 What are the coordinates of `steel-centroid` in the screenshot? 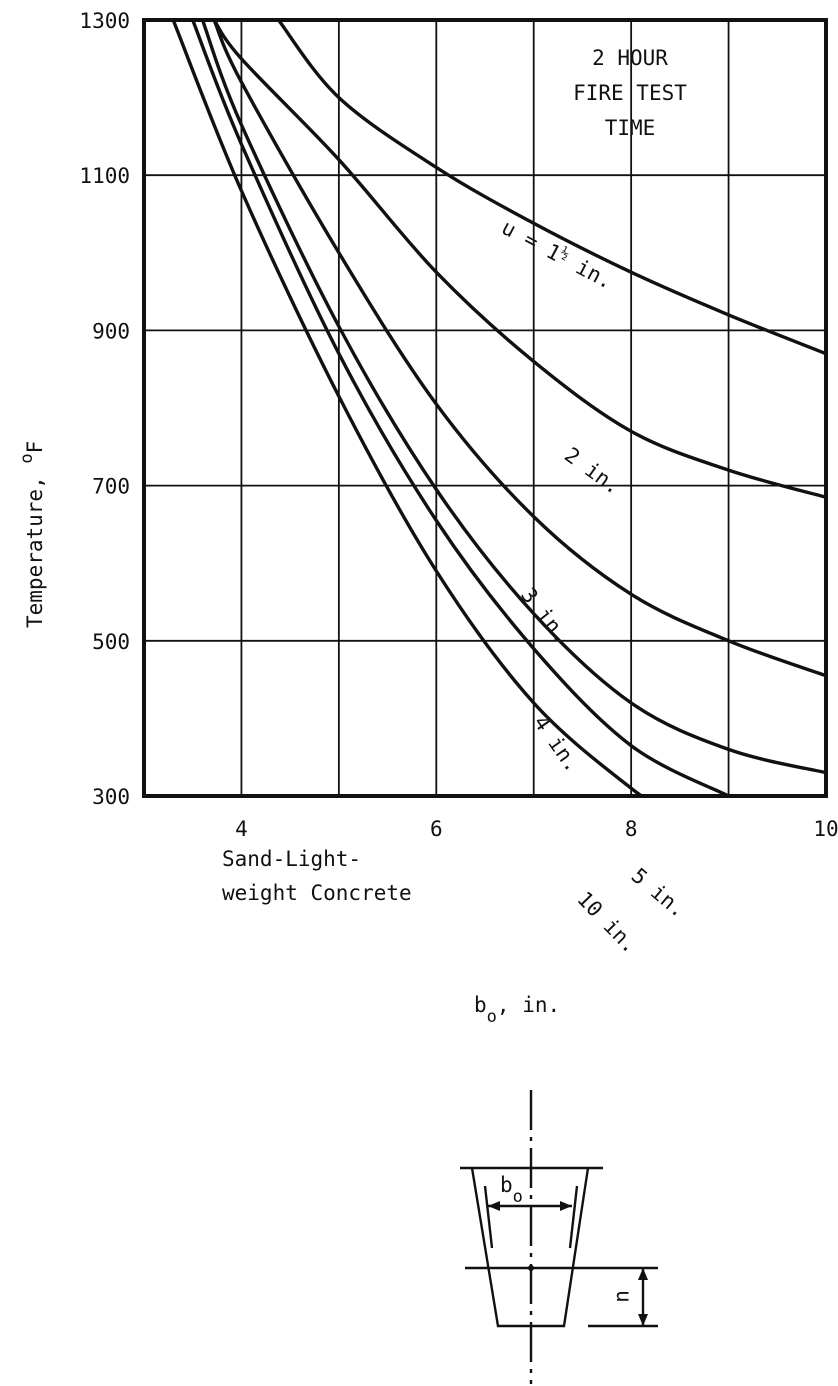 It's located at (531, 1268).